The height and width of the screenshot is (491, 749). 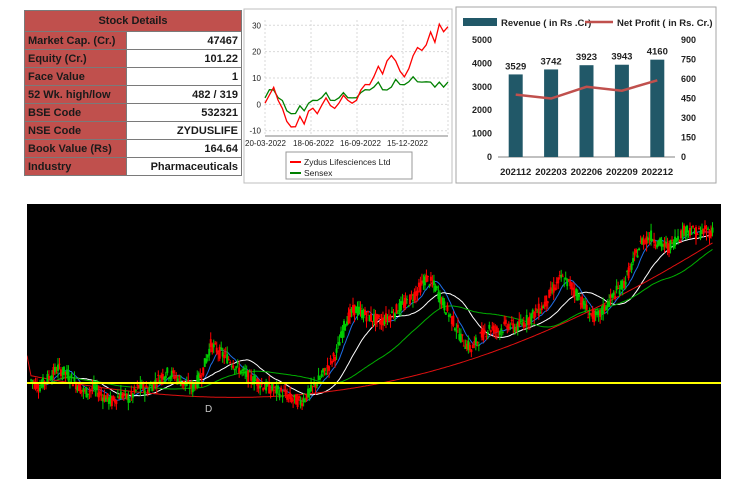 What do you see at coordinates (360, 143) in the screenshot?
I see `perf-x-tick-label: 16-09-2022` at bounding box center [360, 143].